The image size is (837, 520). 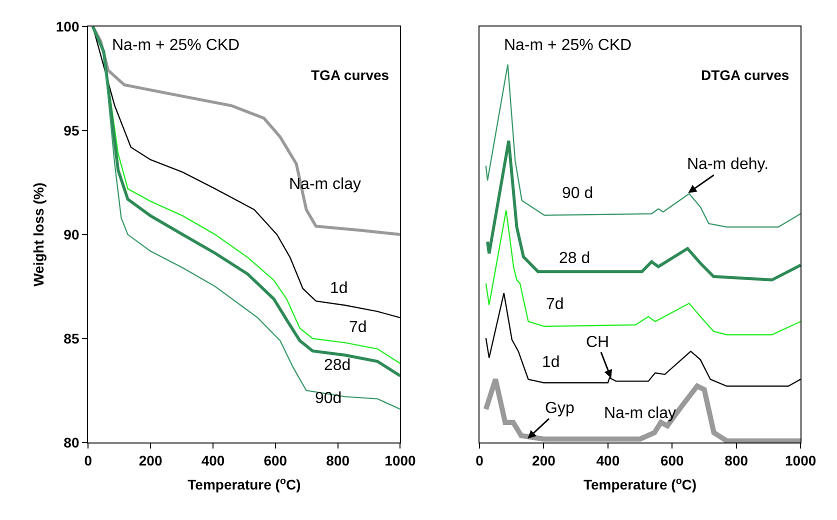 I want to click on text: Na-m + 25% CKD, so click(x=176, y=45).